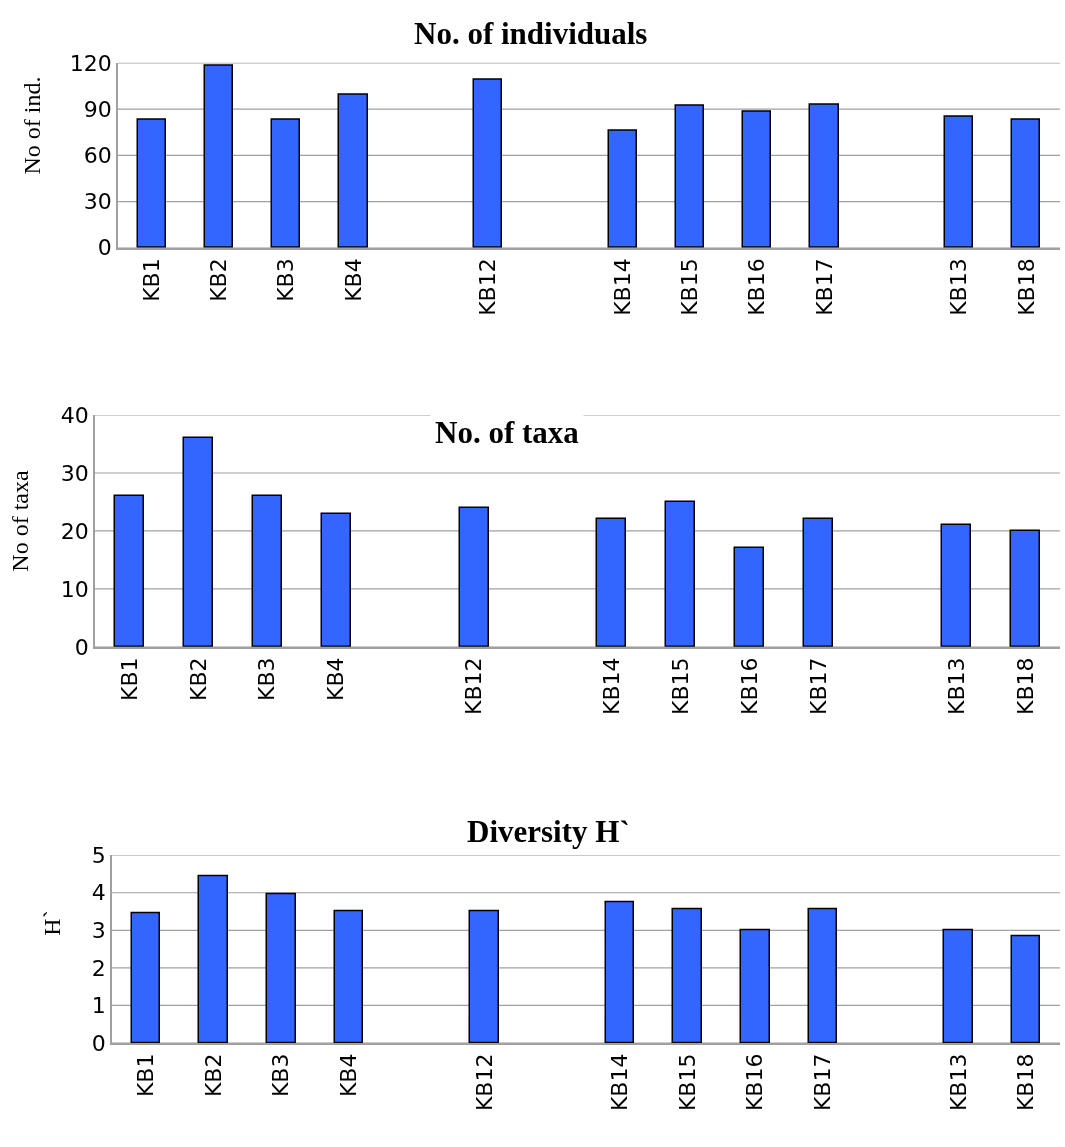 The width and height of the screenshot is (1065, 1147). I want to click on chart-title: No. of individuals, so click(531, 33).